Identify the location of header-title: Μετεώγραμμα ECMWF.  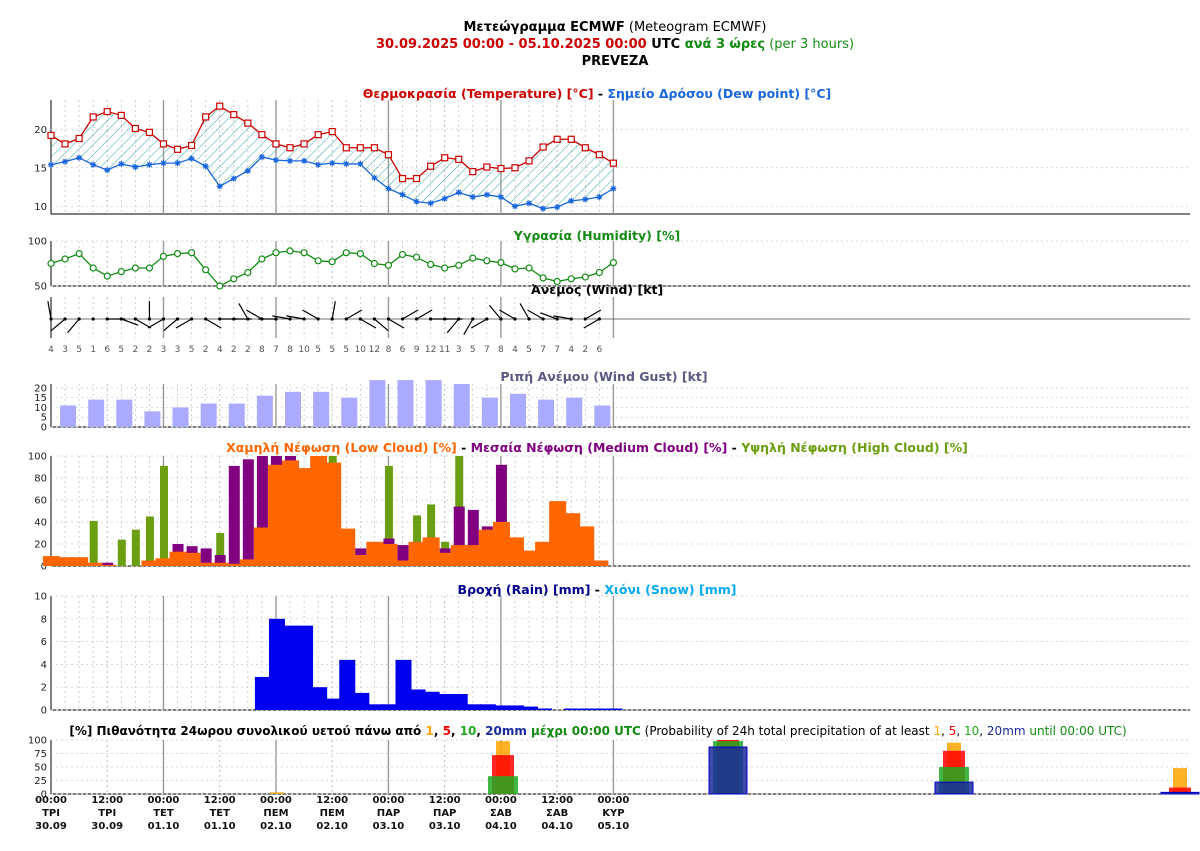
(543, 27).